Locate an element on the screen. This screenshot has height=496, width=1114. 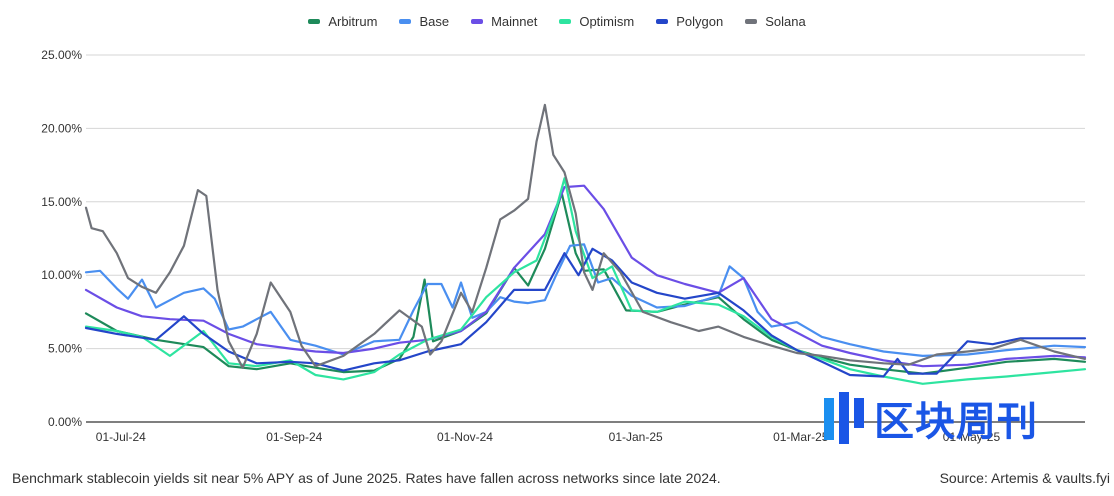
x-tick-label: 01-Nov-24 is located at coordinates (465, 437).